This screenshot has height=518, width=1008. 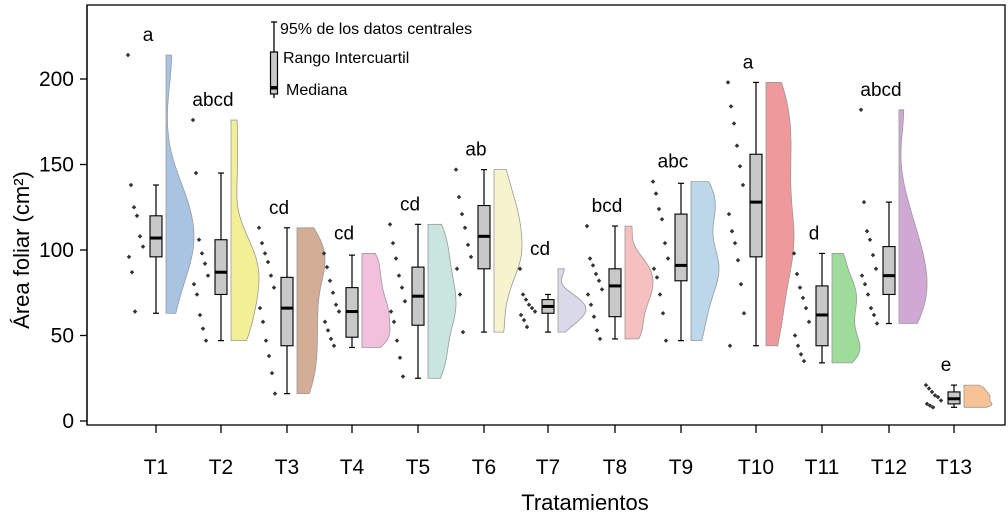 I want to click on x-tick-label: T7, so click(x=548, y=467).